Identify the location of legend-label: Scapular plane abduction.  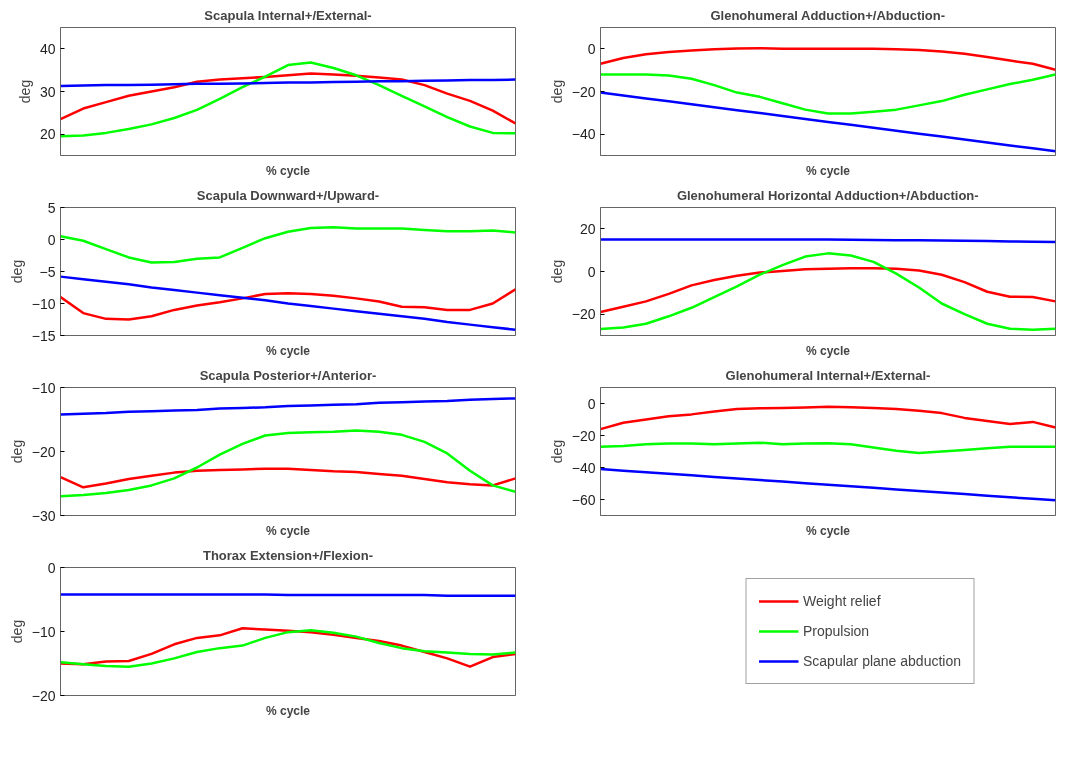
(882, 661).